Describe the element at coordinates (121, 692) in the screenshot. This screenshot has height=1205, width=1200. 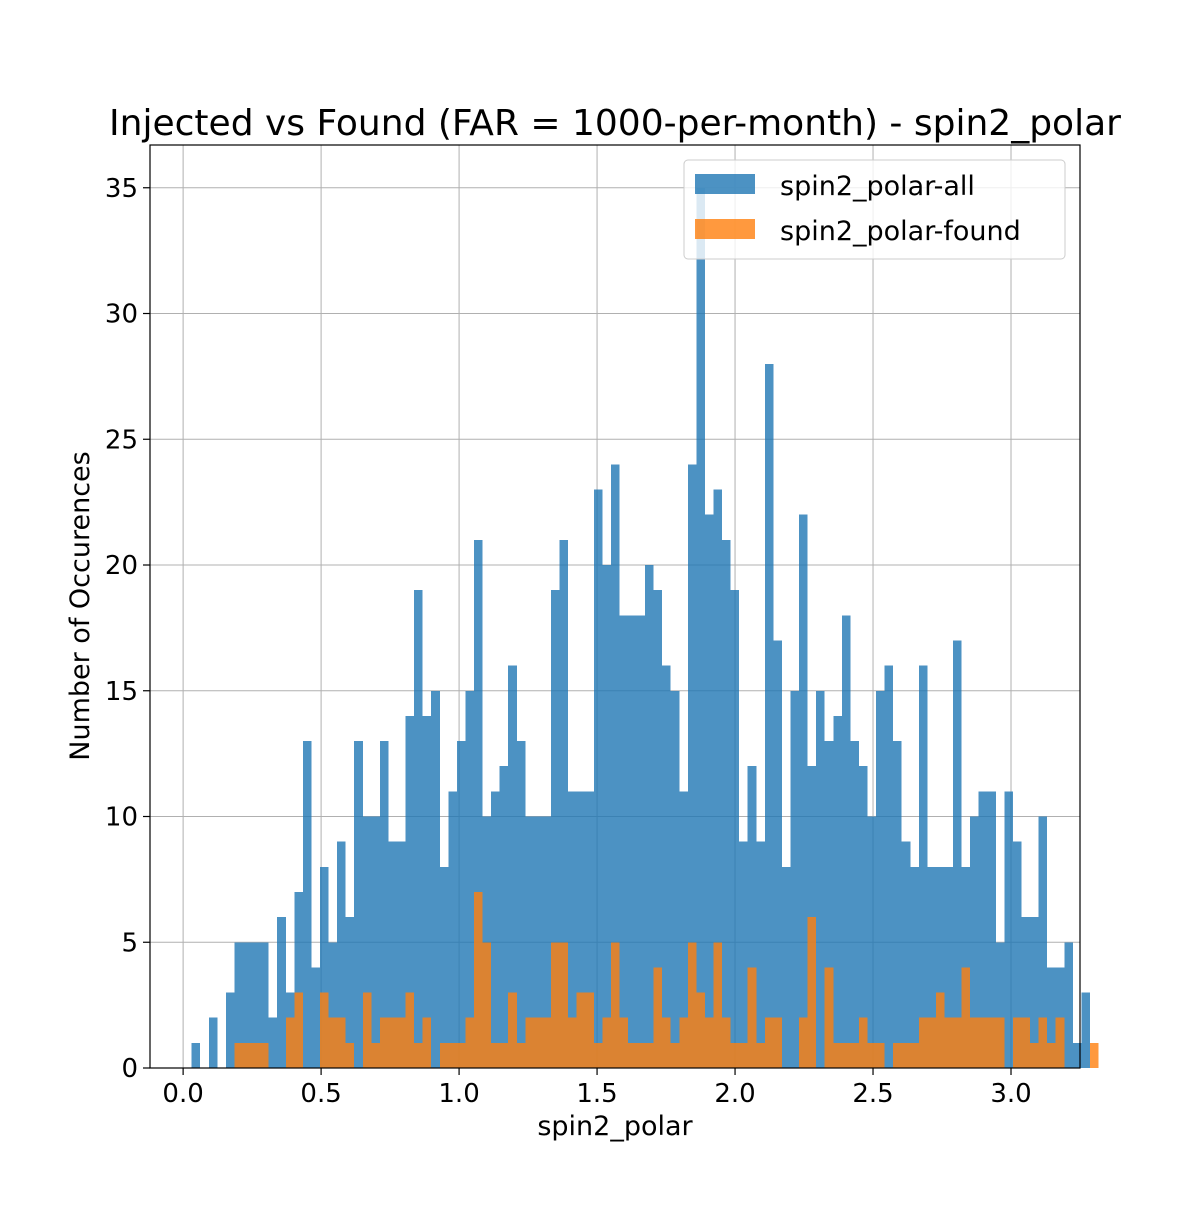
I see `y-tick-label: 15` at that location.